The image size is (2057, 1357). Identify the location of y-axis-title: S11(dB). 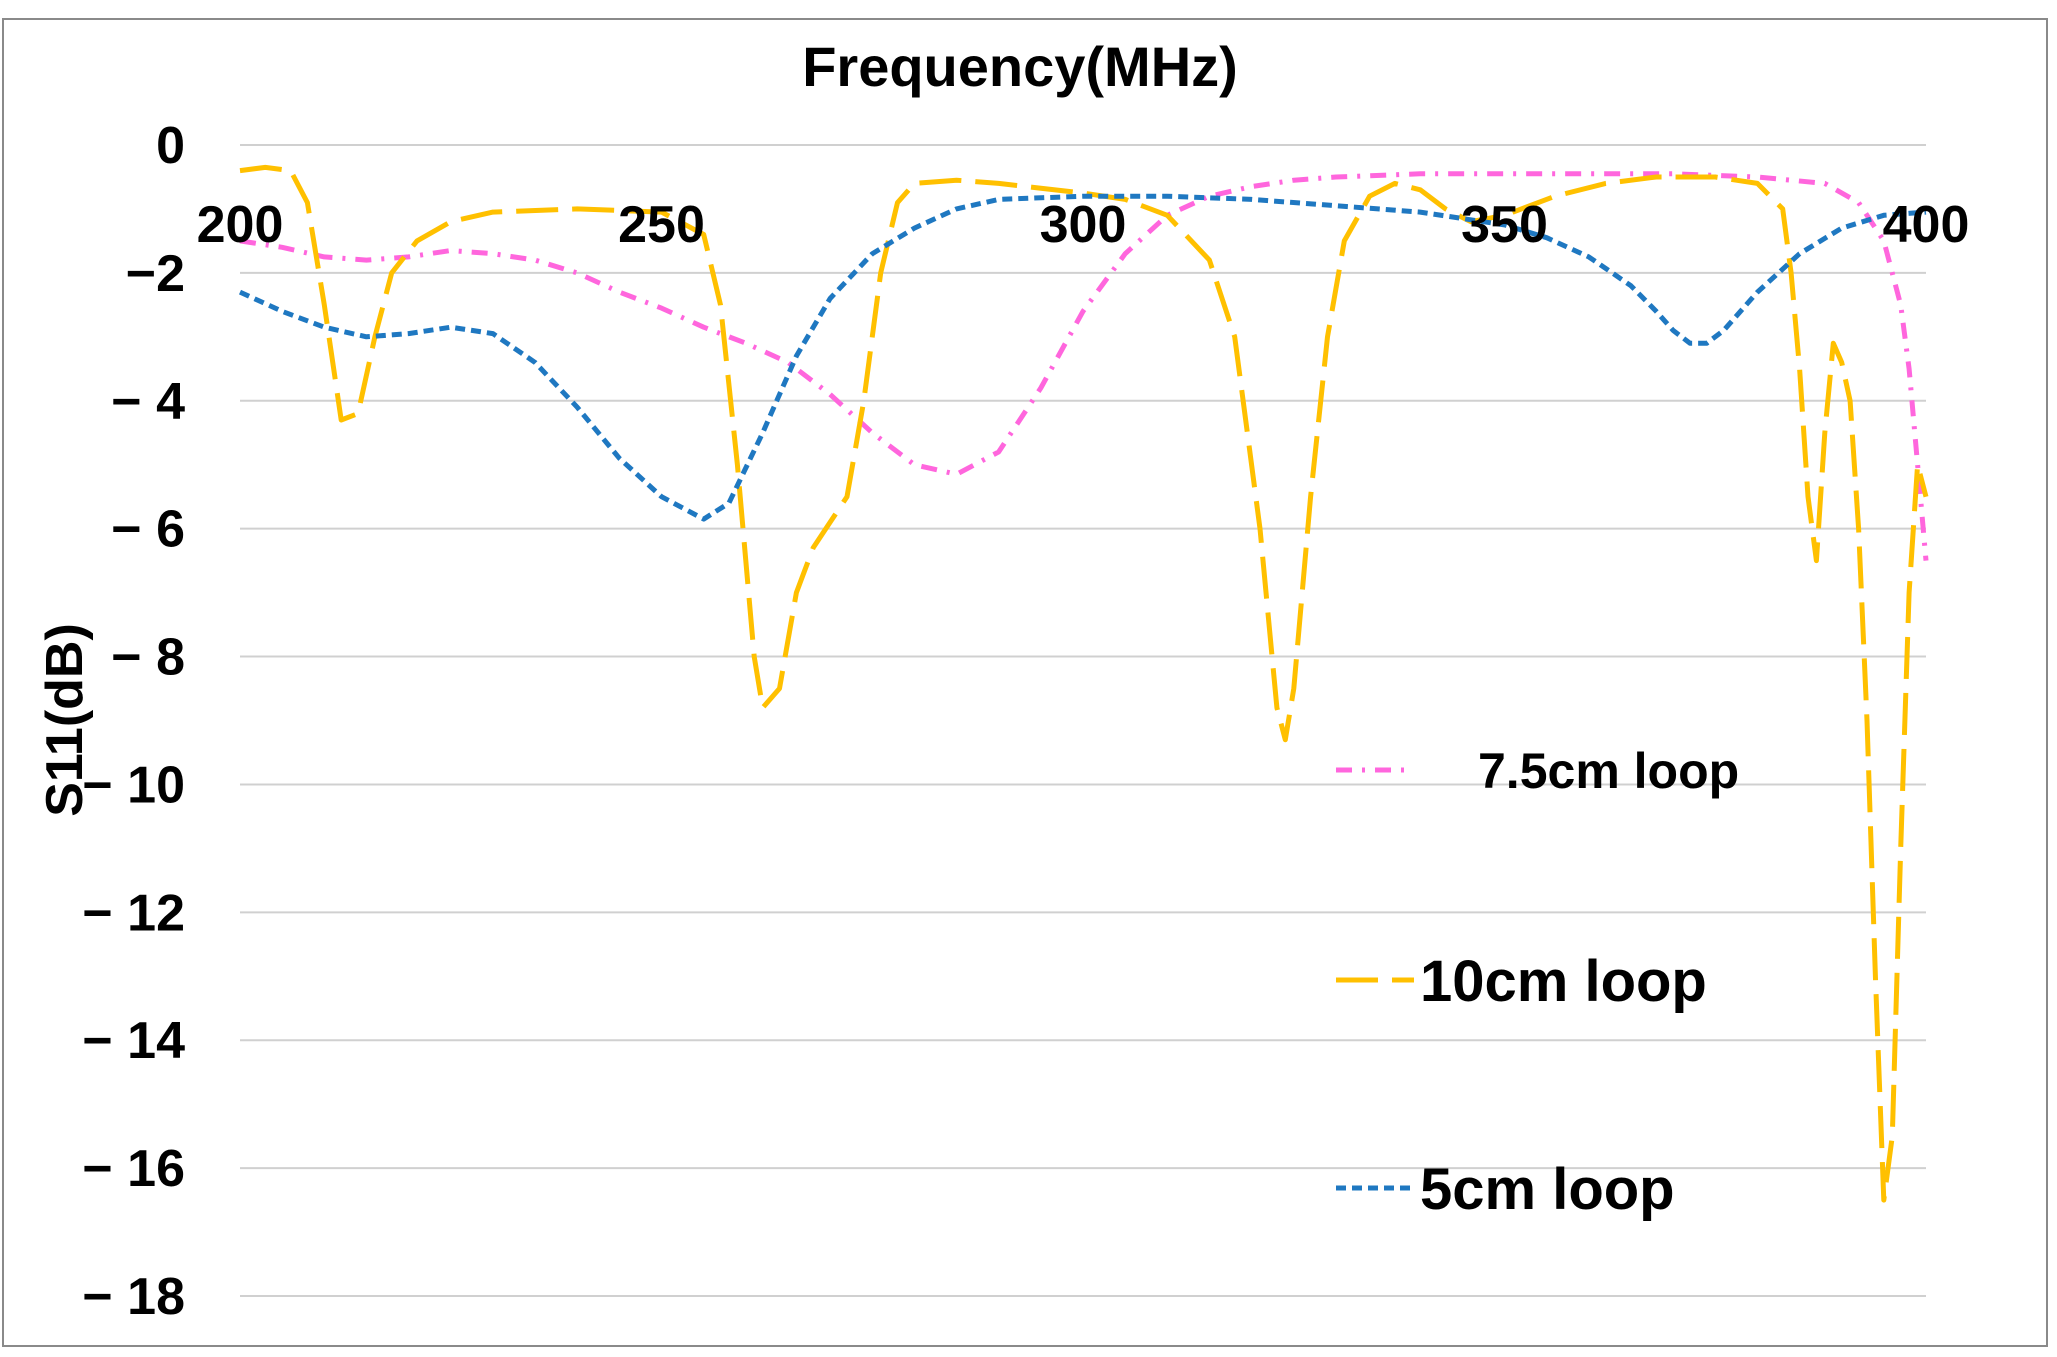
(65, 720).